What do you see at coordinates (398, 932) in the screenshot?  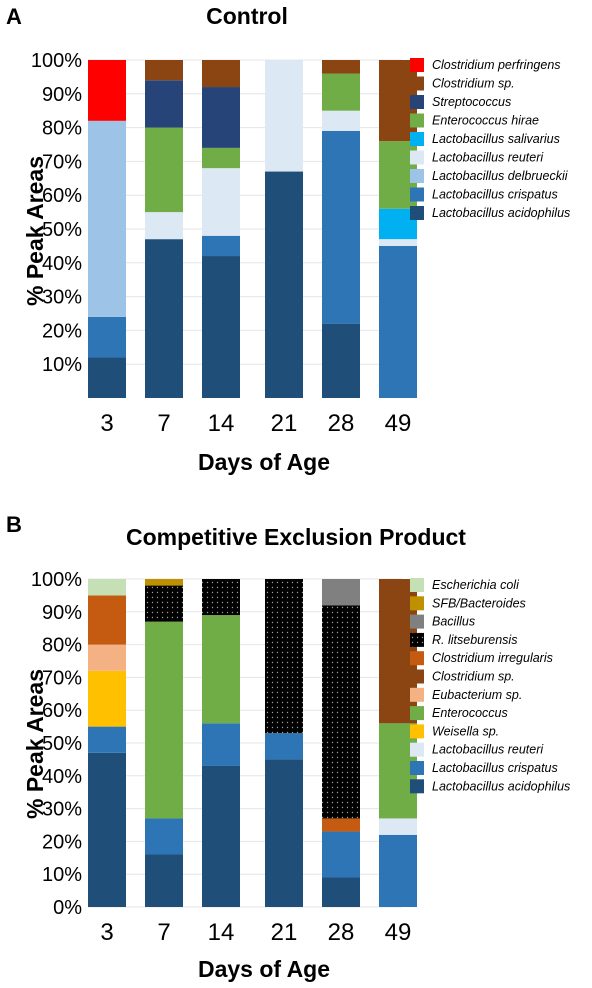 I see `x-tick-label: 49` at bounding box center [398, 932].